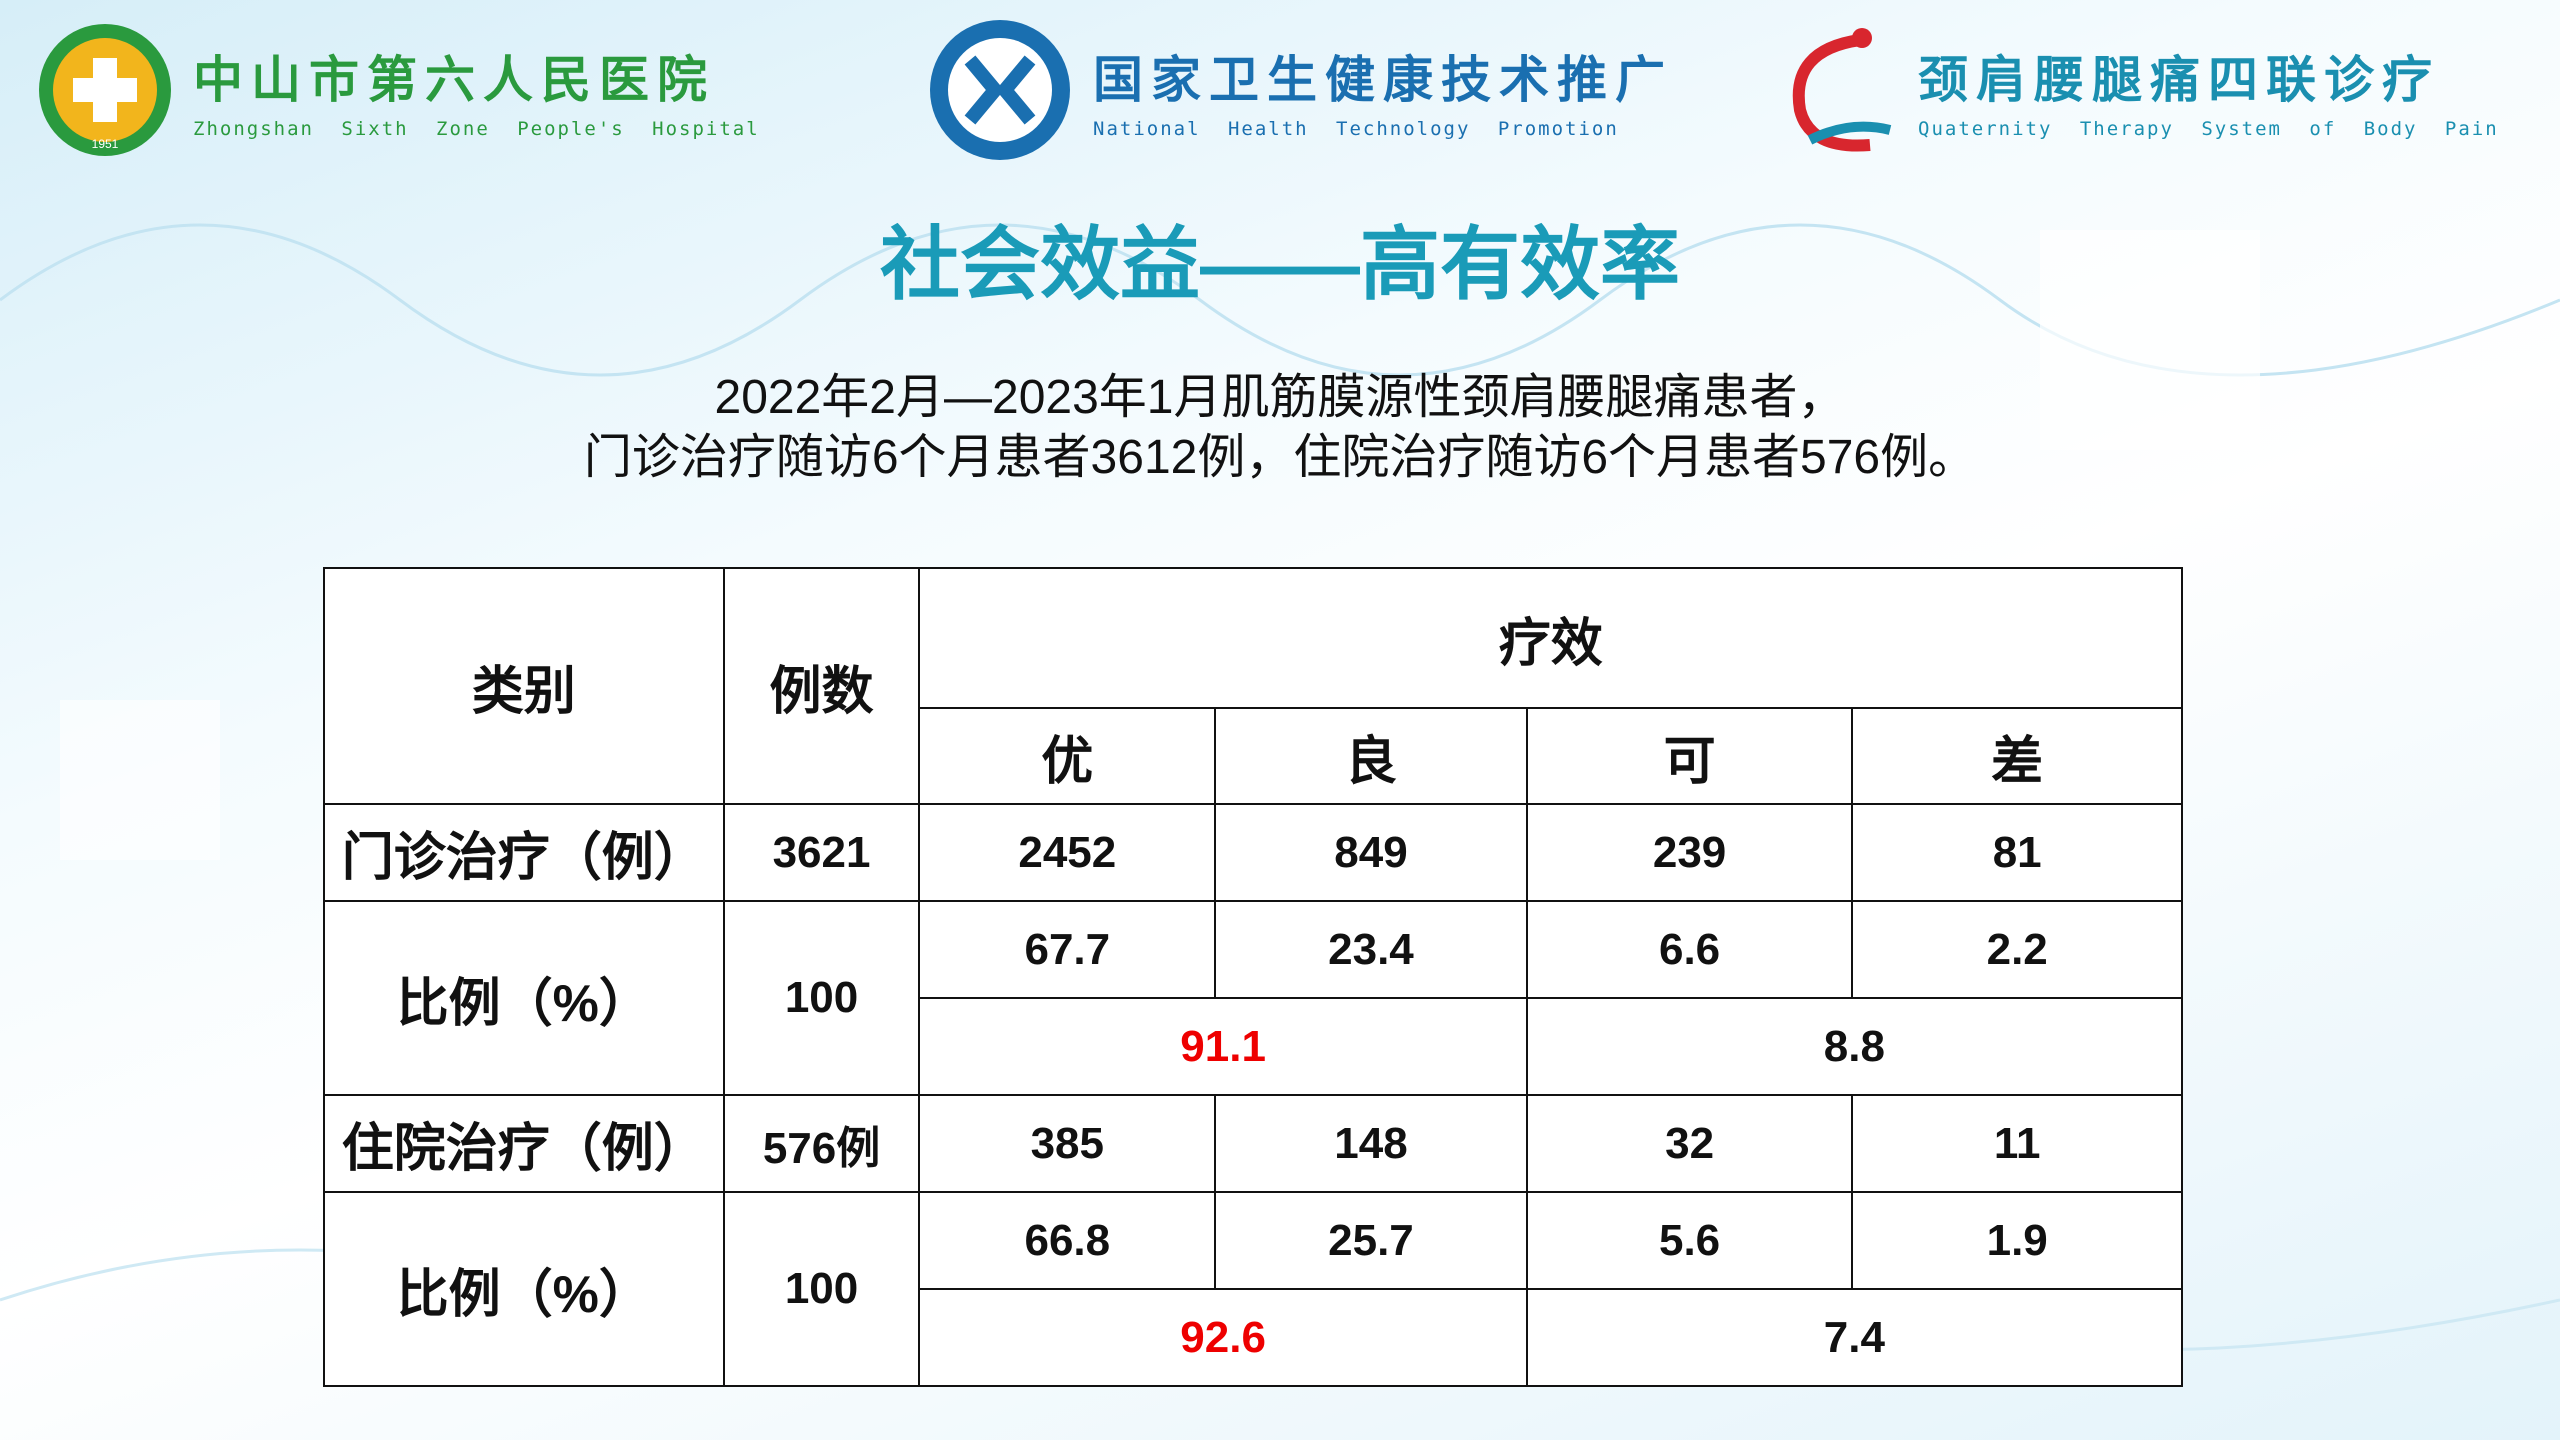 Image resolution: width=2560 pixels, height=1440 pixels. Describe the element at coordinates (454, 80) in the screenshot. I see `logo-title: 中山市第六人民医院` at that location.